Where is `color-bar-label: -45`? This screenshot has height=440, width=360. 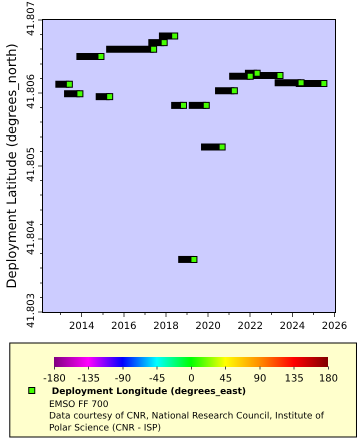
color-bar-label: -45 is located at coordinates (157, 379).